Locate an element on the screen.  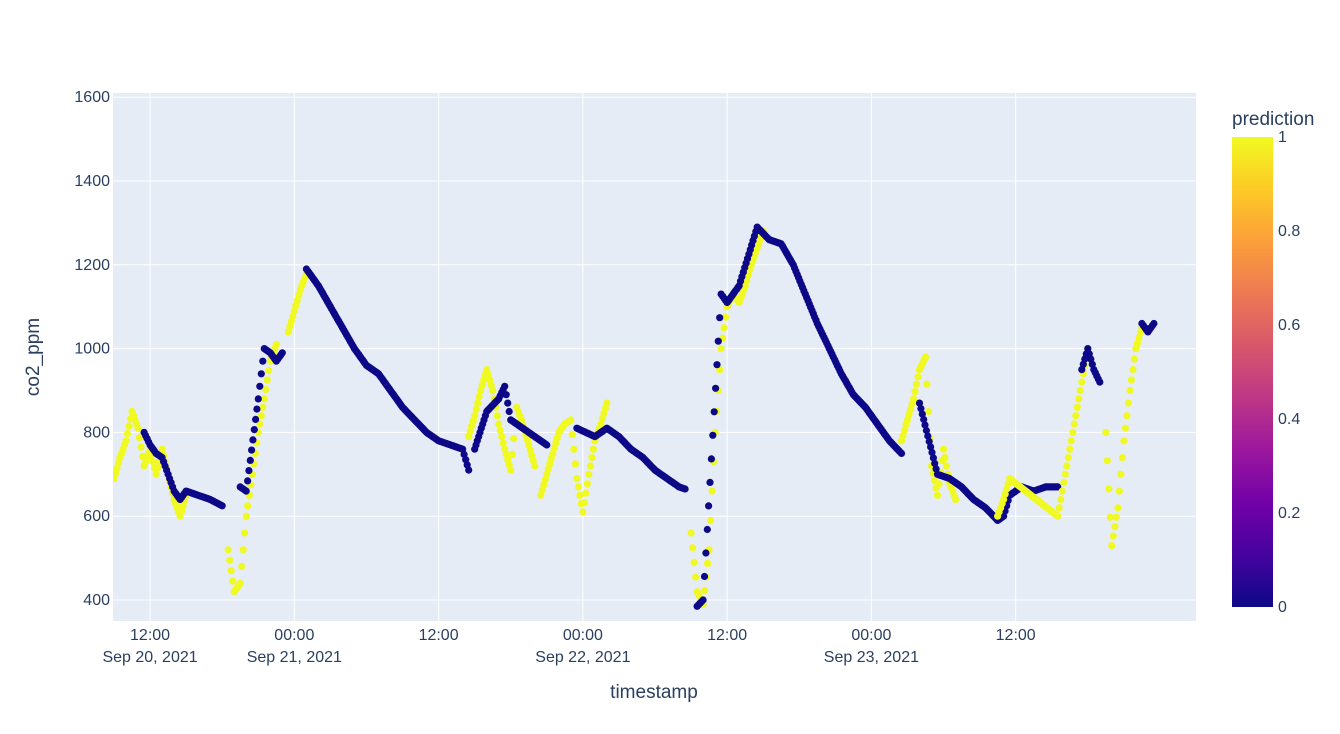
x-tick-sublabel-5: Sep 23, 2021 is located at coordinates (871, 657).